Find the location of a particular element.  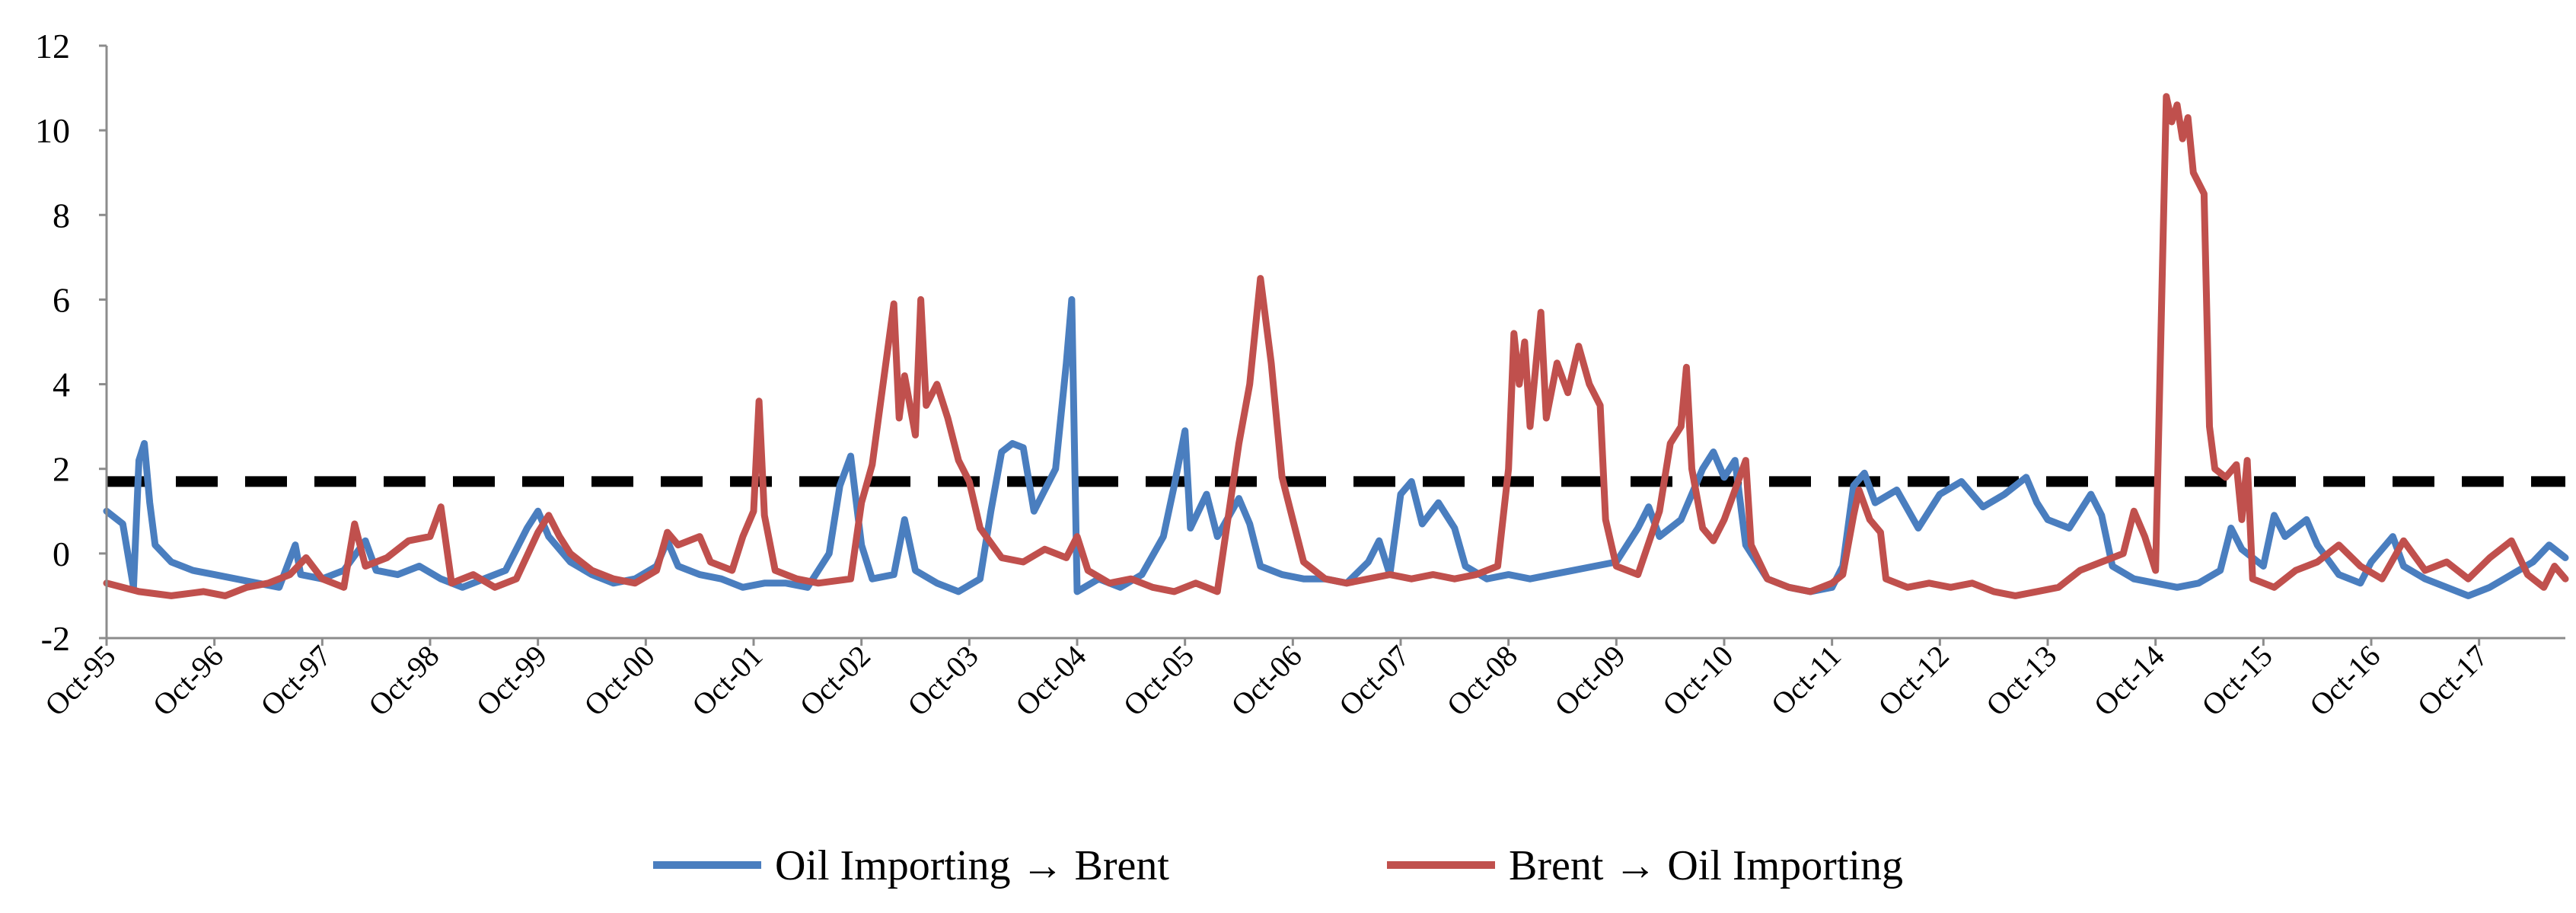

x-tick-label: Oct-00 is located at coordinates (619, 681).